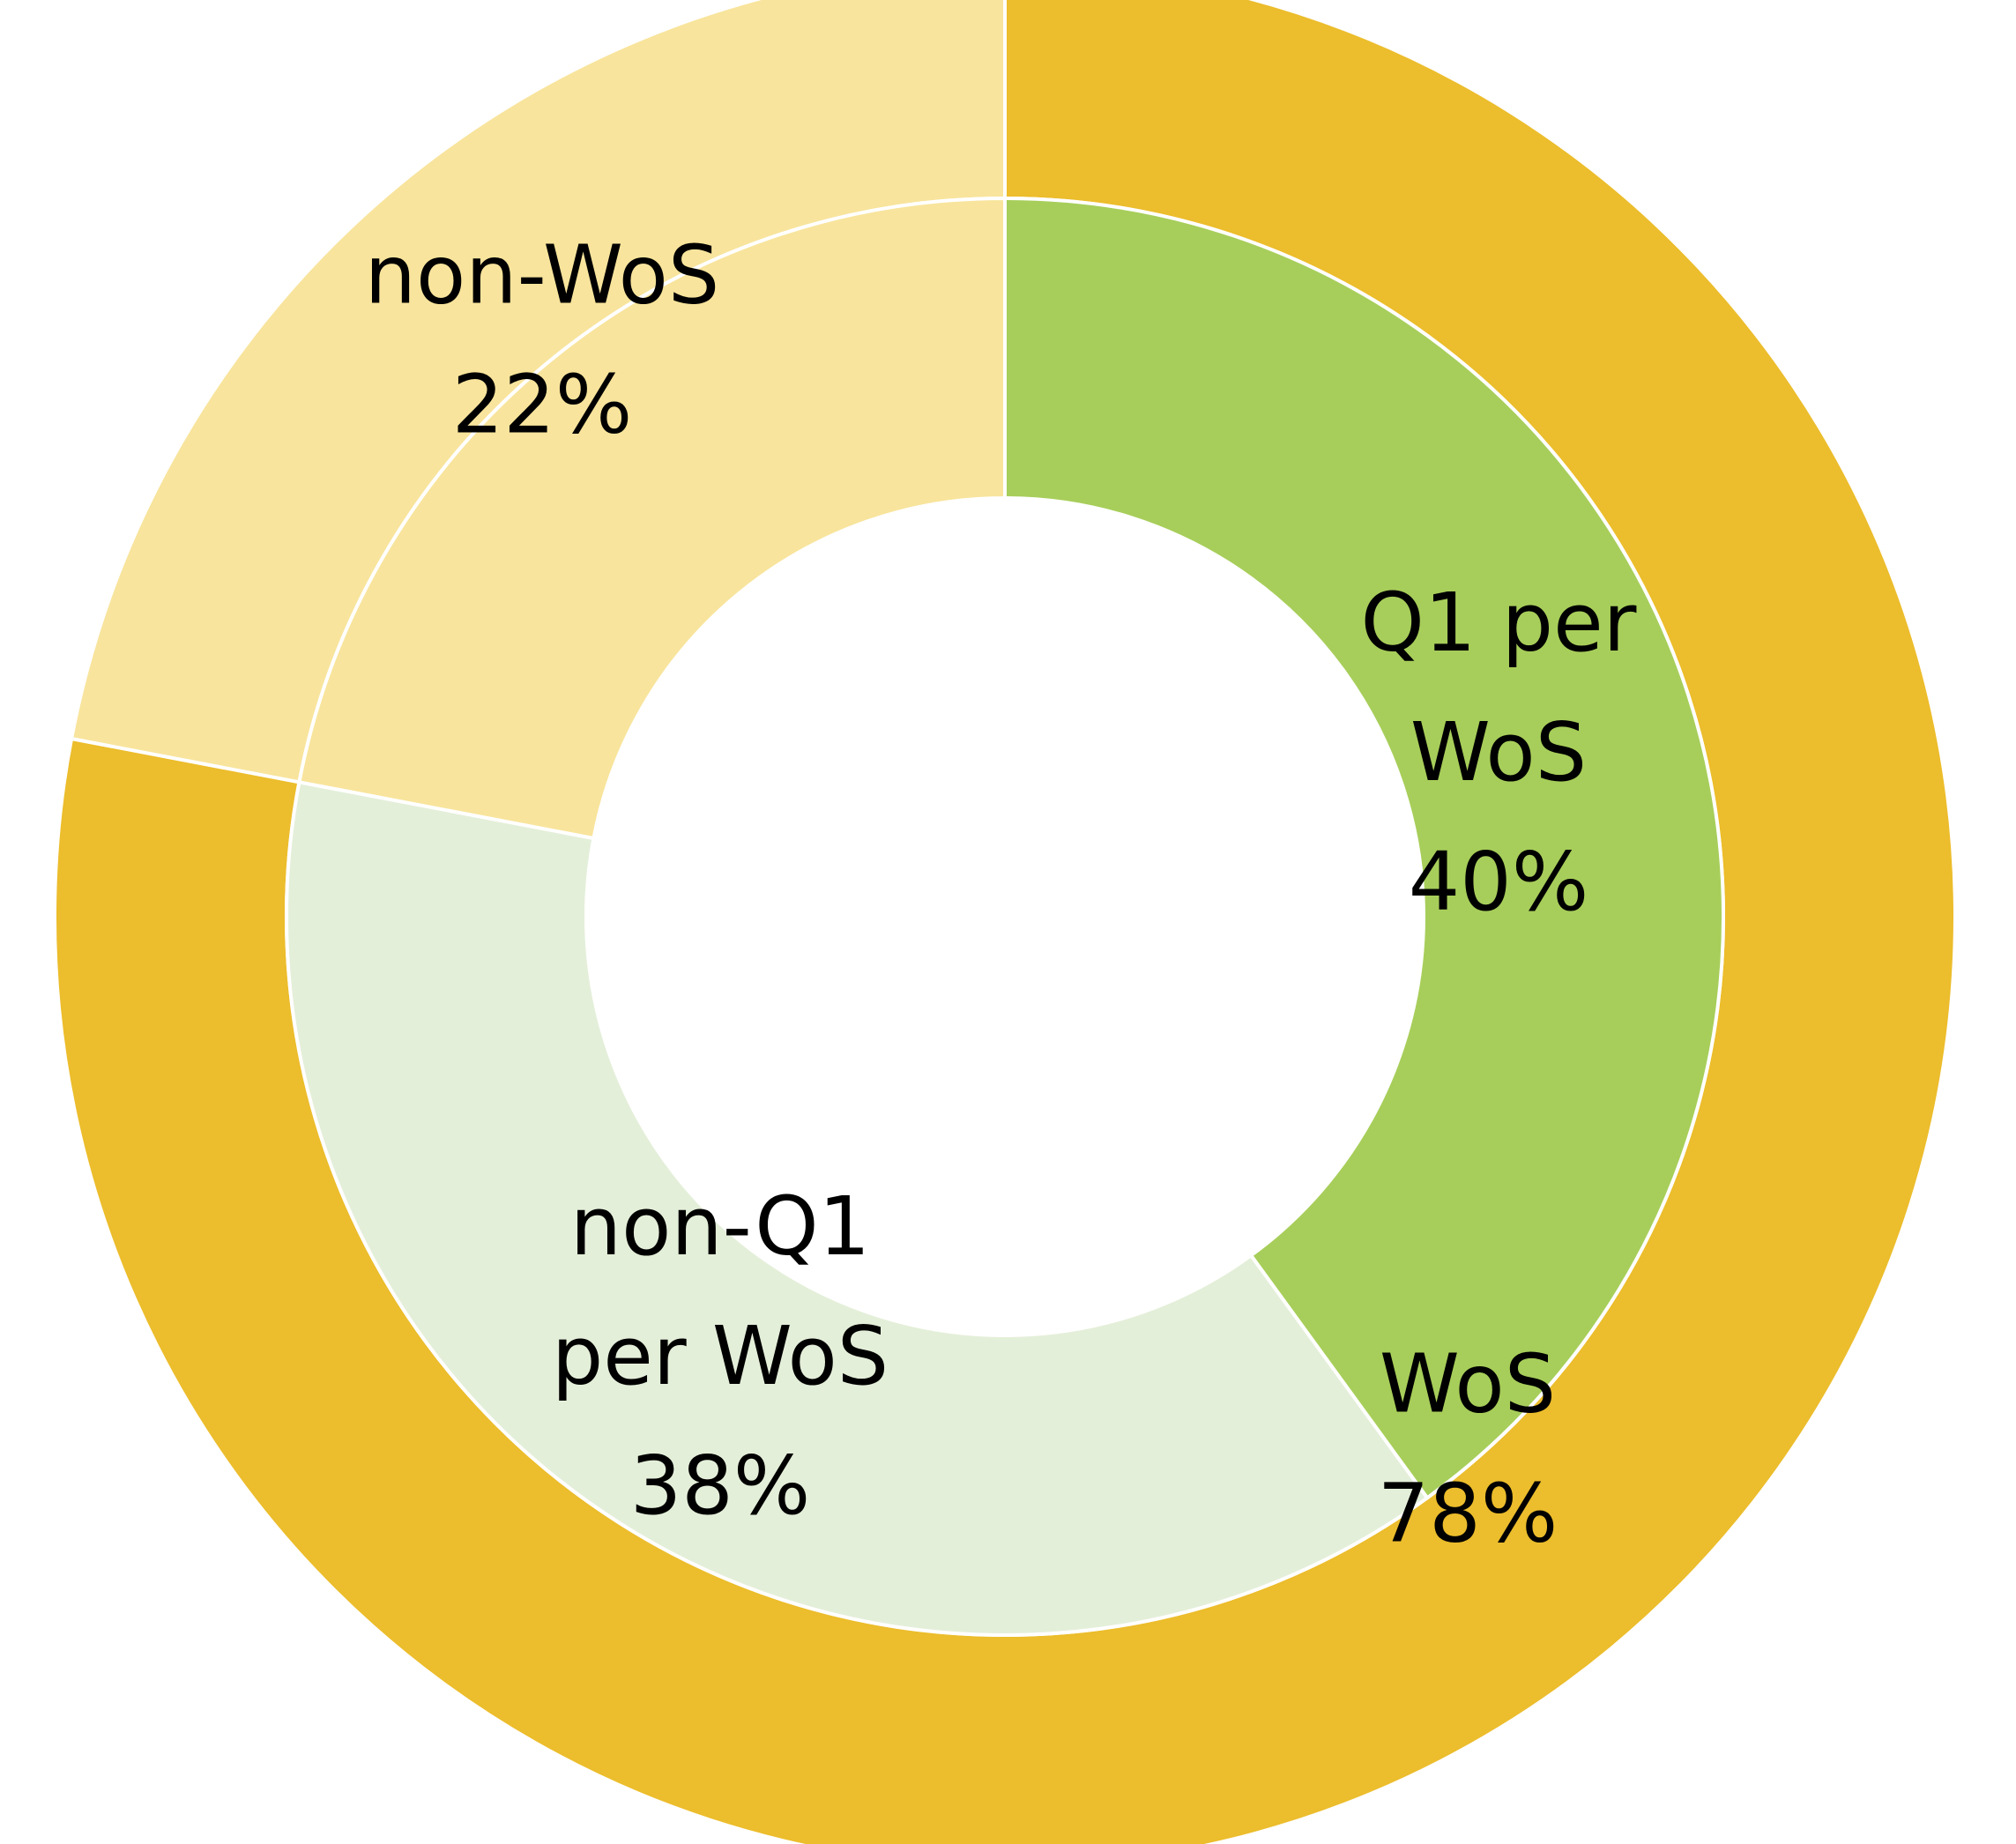 Image resolution: width=2016 pixels, height=1844 pixels. I want to click on data-label-line: non-WoS, so click(543, 276).